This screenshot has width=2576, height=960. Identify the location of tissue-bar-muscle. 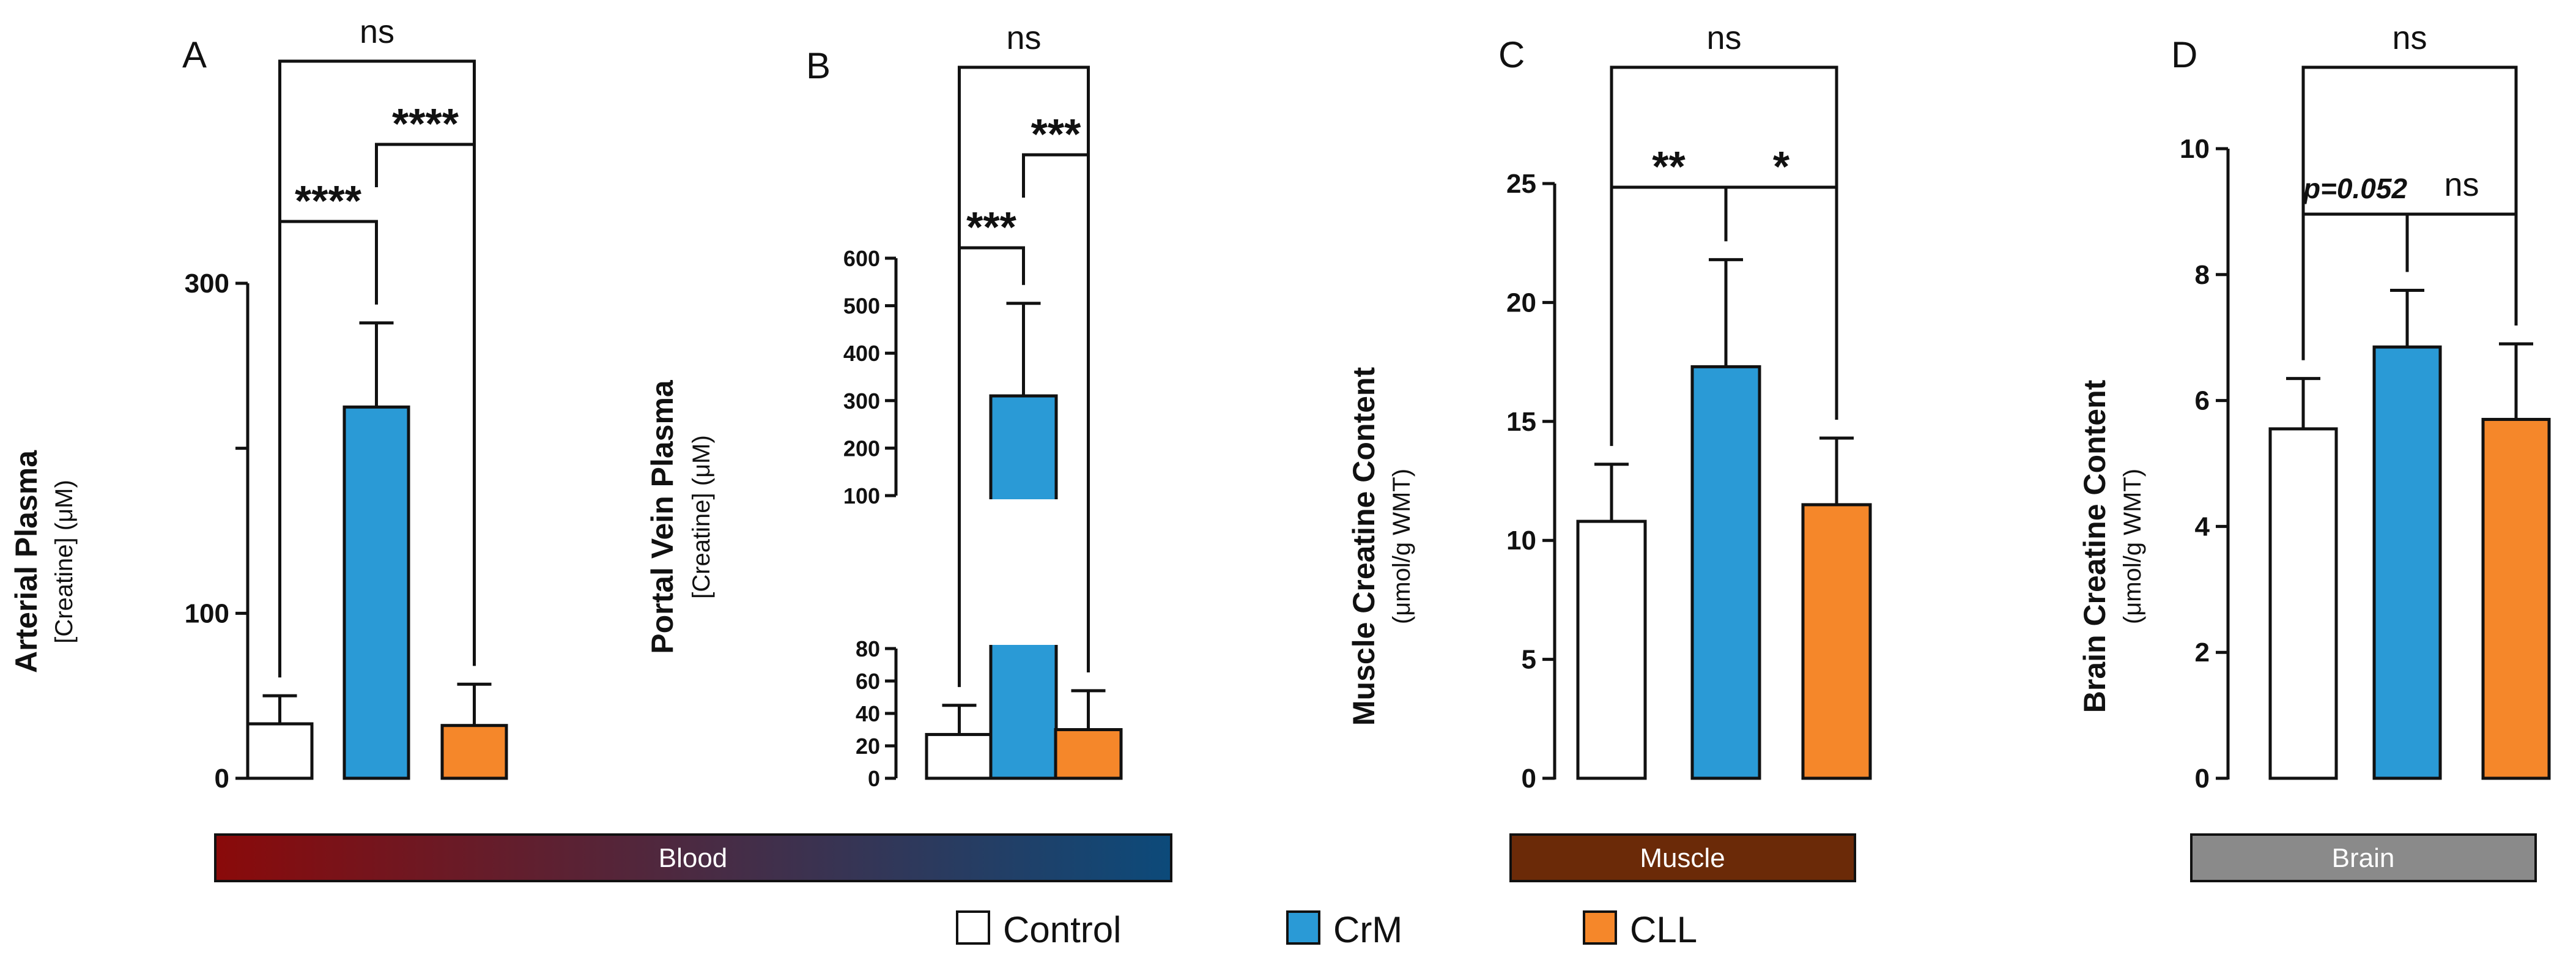
(1682, 857).